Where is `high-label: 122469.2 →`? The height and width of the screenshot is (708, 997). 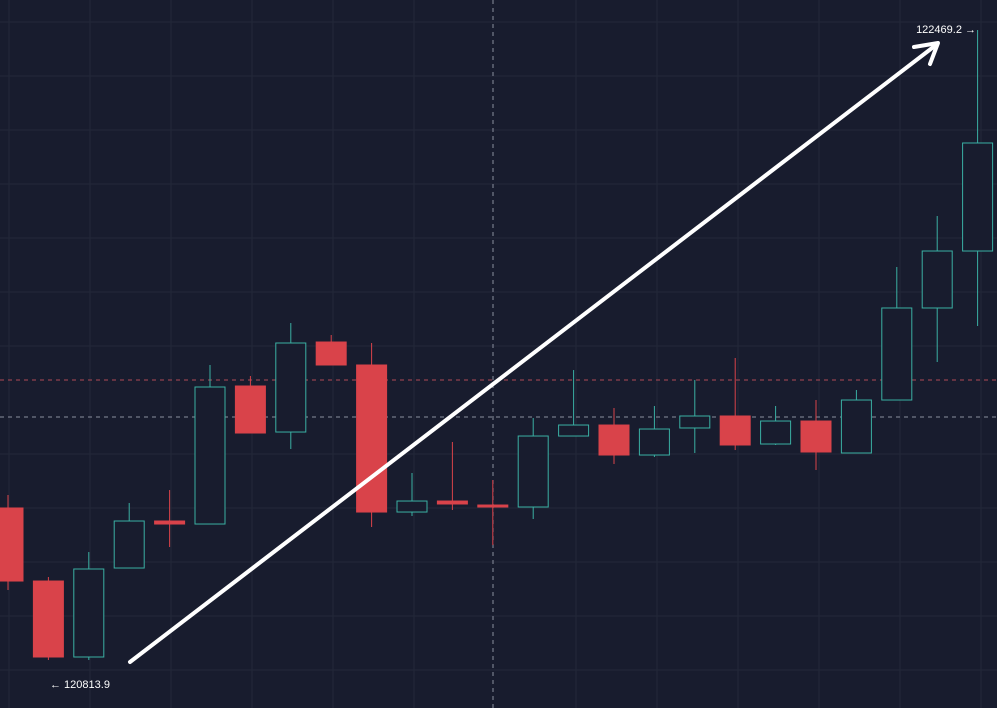
high-label: 122469.2 → is located at coordinates (946, 30).